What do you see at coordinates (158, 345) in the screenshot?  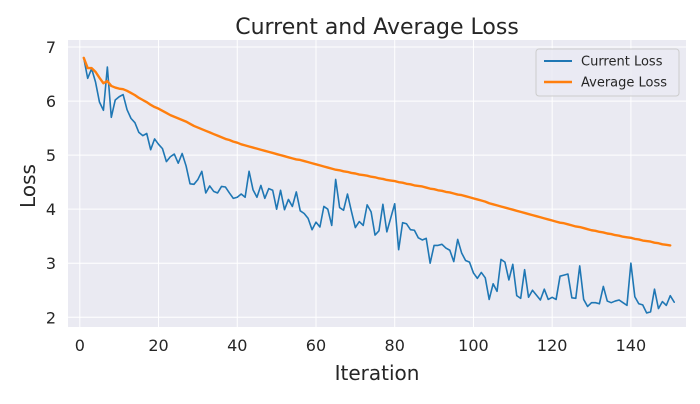 I see `x-tick-label: 20` at bounding box center [158, 345].